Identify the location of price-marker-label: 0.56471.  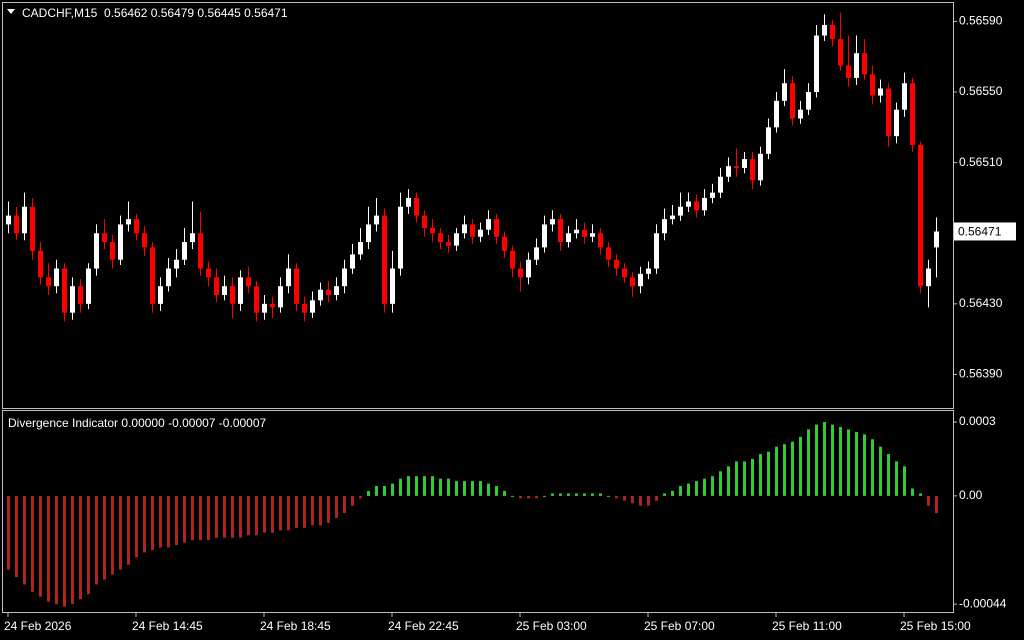
(980, 232).